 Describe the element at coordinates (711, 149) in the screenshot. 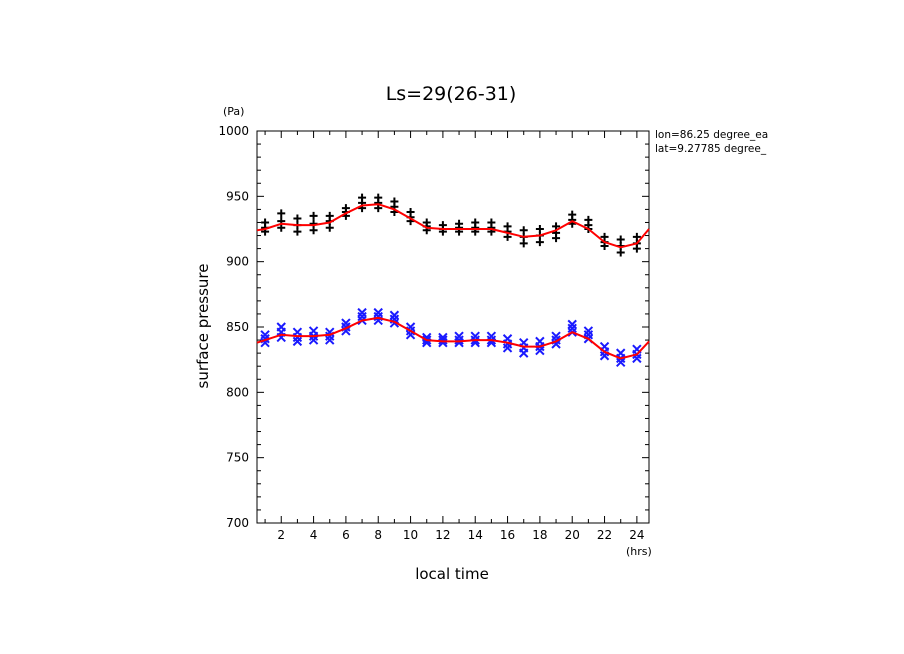

I see `annotation-lat: lat=9.27785 degree_` at that location.